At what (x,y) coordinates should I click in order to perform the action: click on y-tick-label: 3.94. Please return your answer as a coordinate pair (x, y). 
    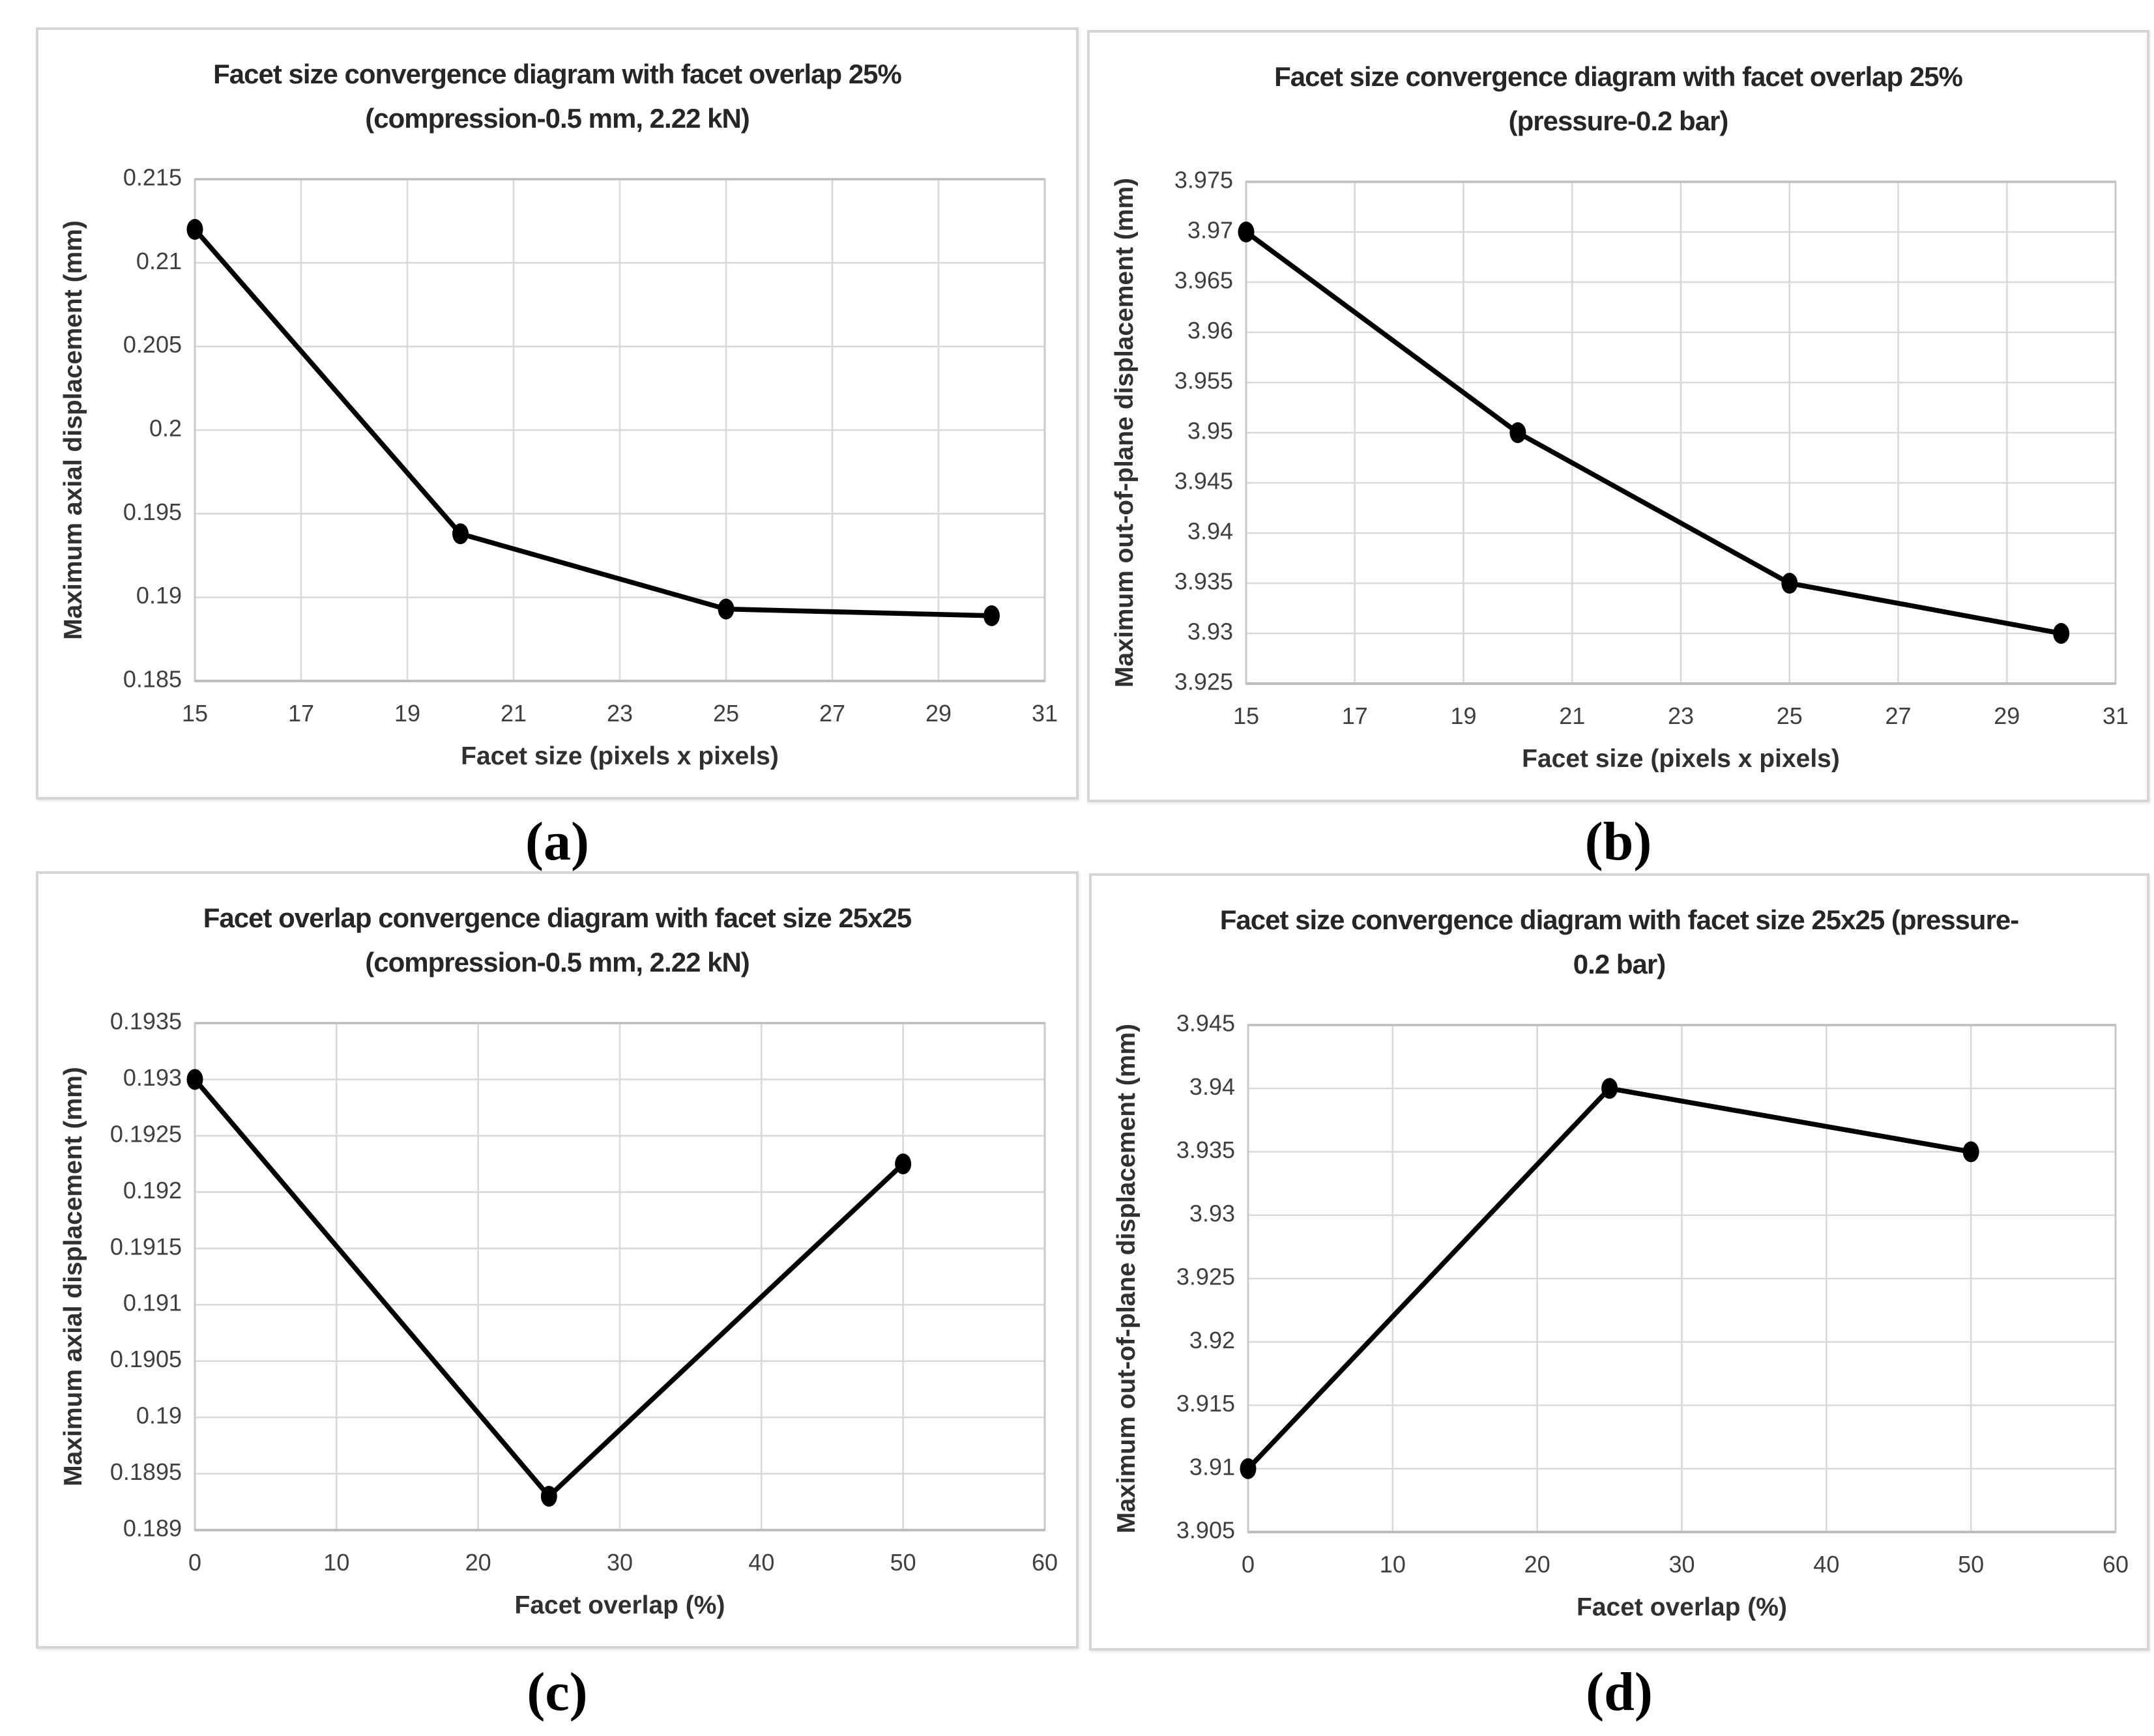
    Looking at the image, I should click on (1210, 531).